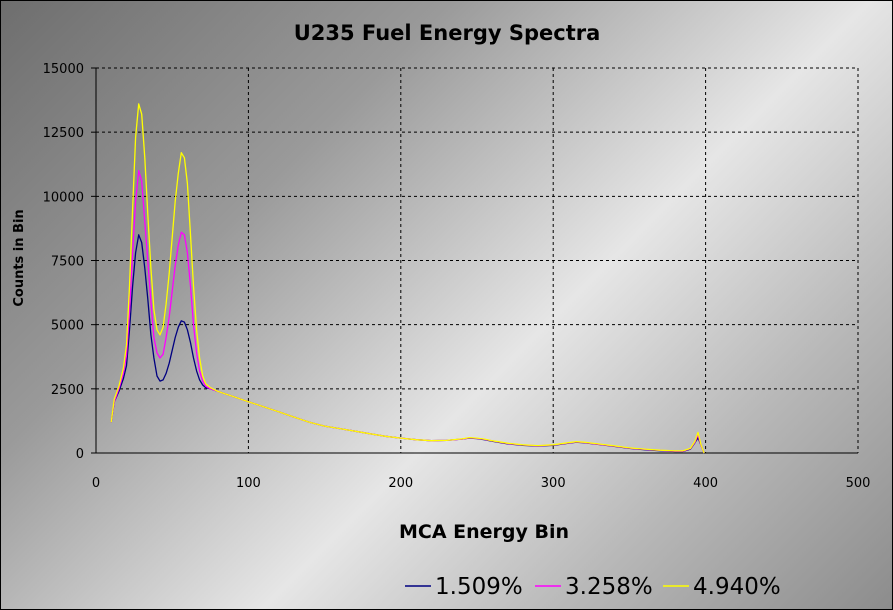 This screenshot has height=610, width=893. What do you see at coordinates (484, 532) in the screenshot?
I see `x-axis-label: MCA Energy Bin` at bounding box center [484, 532].